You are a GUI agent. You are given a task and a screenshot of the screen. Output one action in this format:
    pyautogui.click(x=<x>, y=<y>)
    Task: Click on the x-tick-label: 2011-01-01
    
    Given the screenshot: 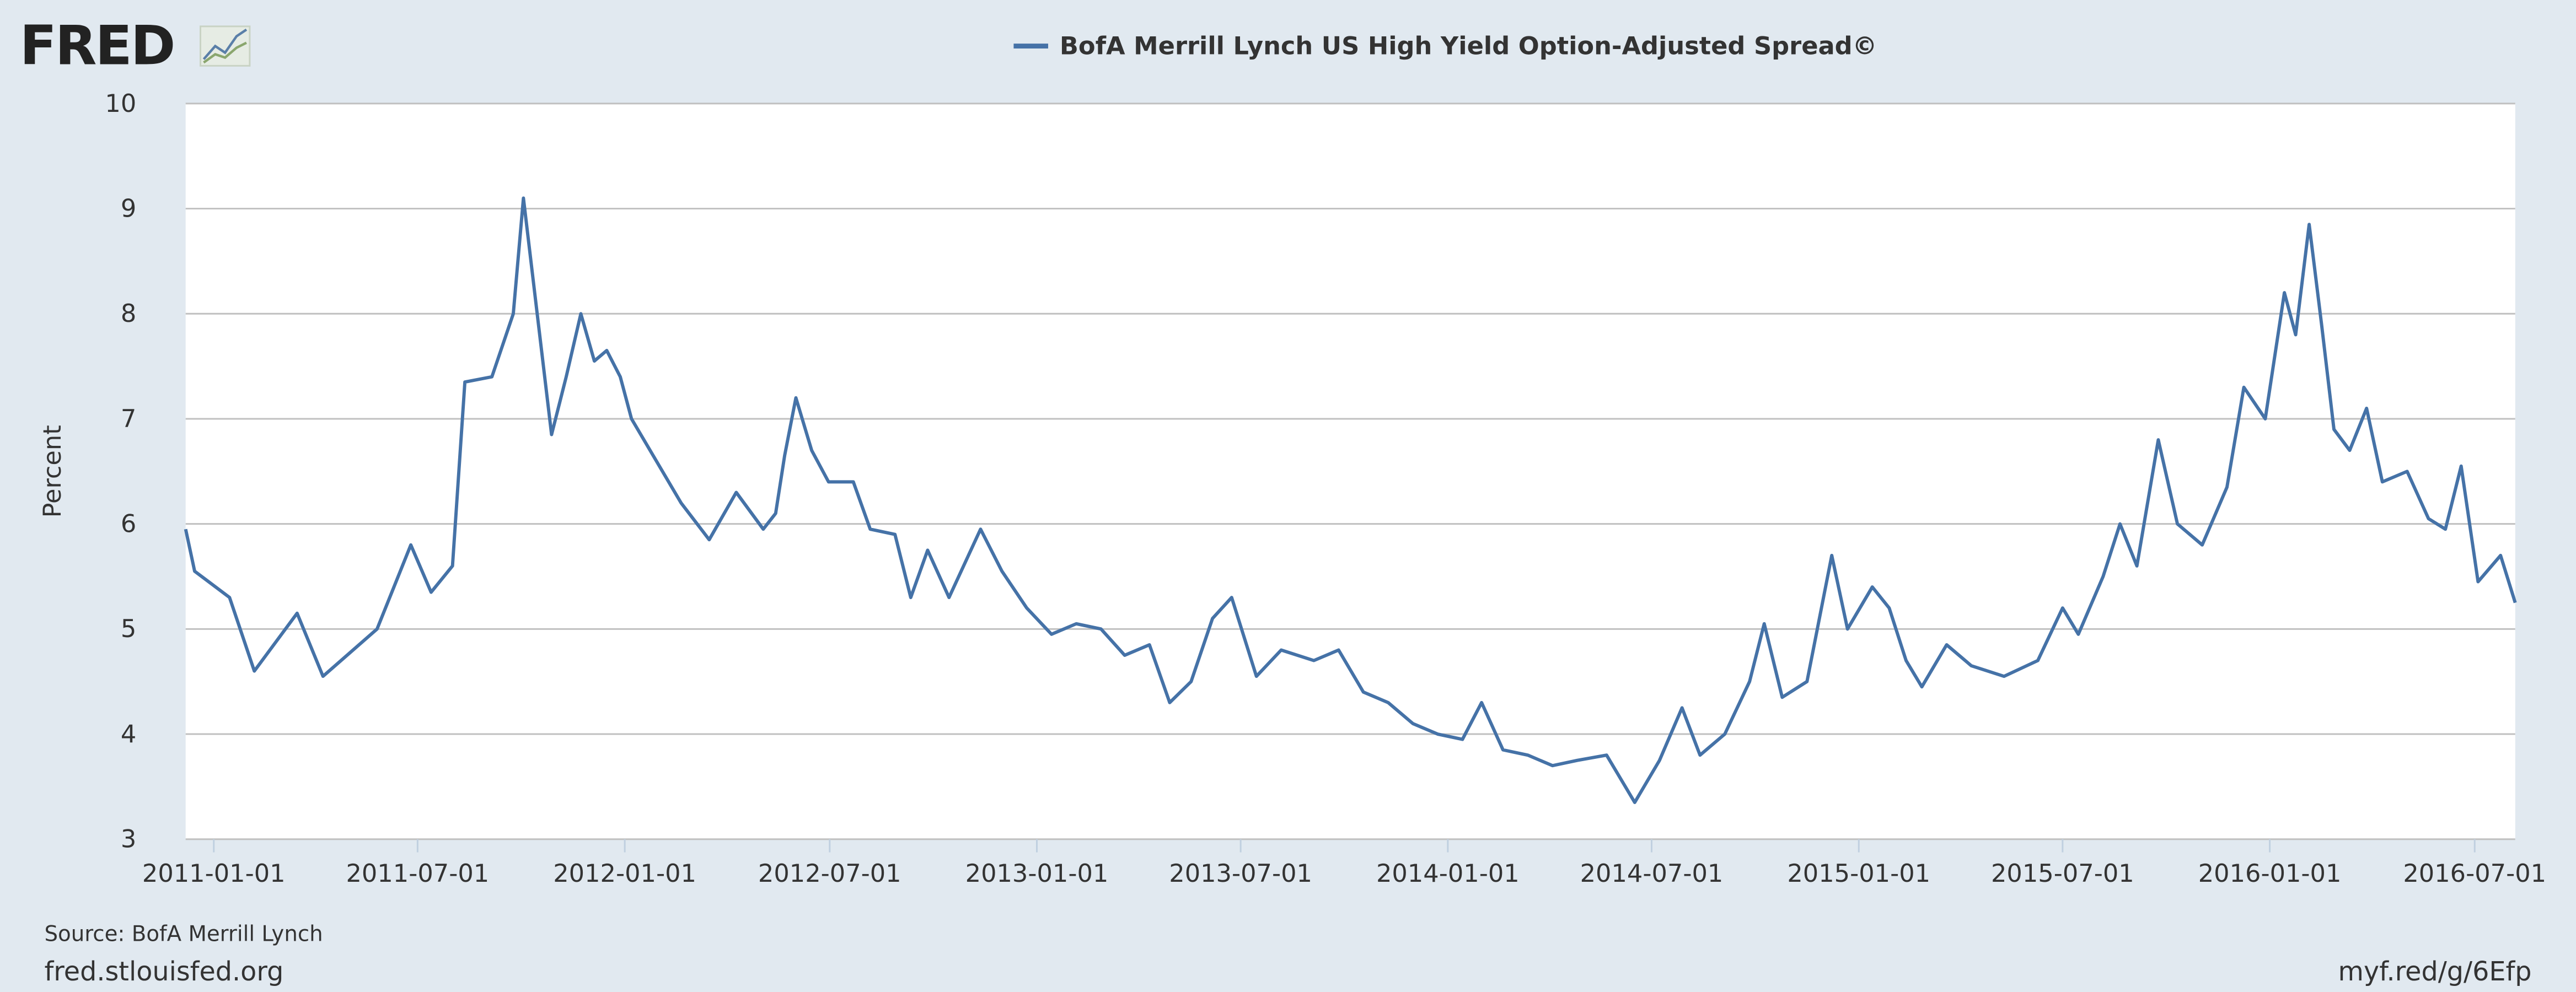 What is the action you would take?
    pyautogui.click(x=214, y=873)
    